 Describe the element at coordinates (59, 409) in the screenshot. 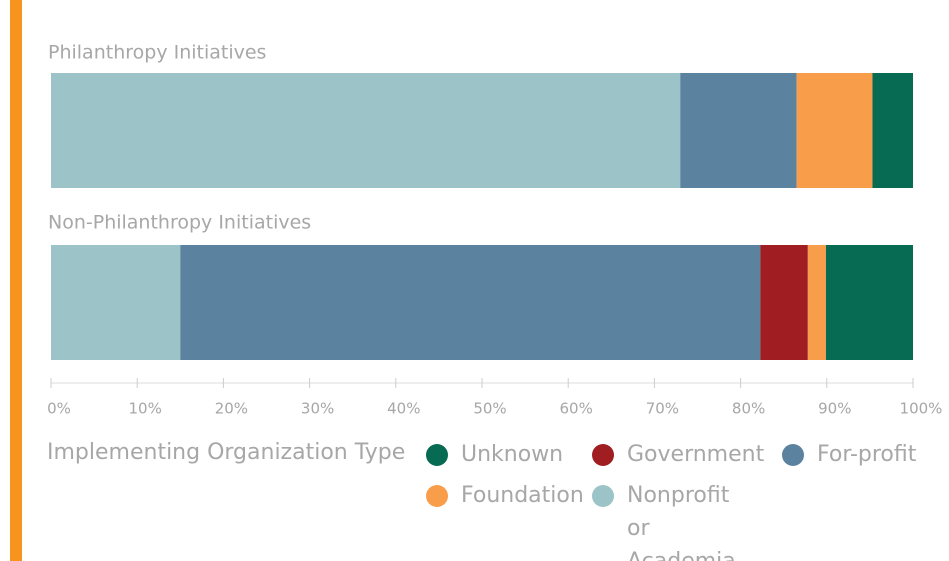

I see `x-tick-label: 0%` at that location.